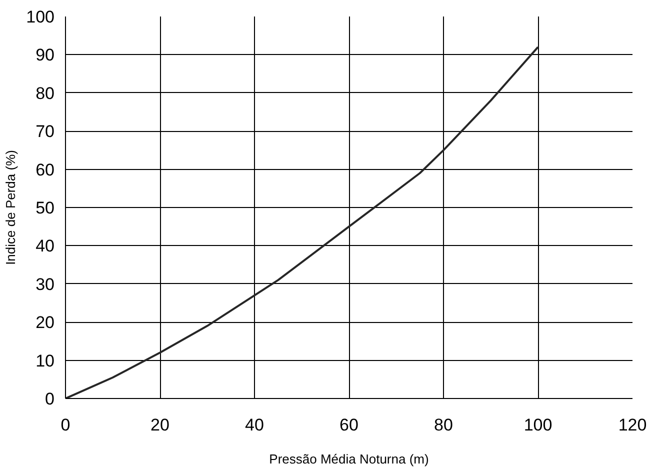  Describe the element at coordinates (45, 93) in the screenshot. I see `y-tick-label: 80` at that location.